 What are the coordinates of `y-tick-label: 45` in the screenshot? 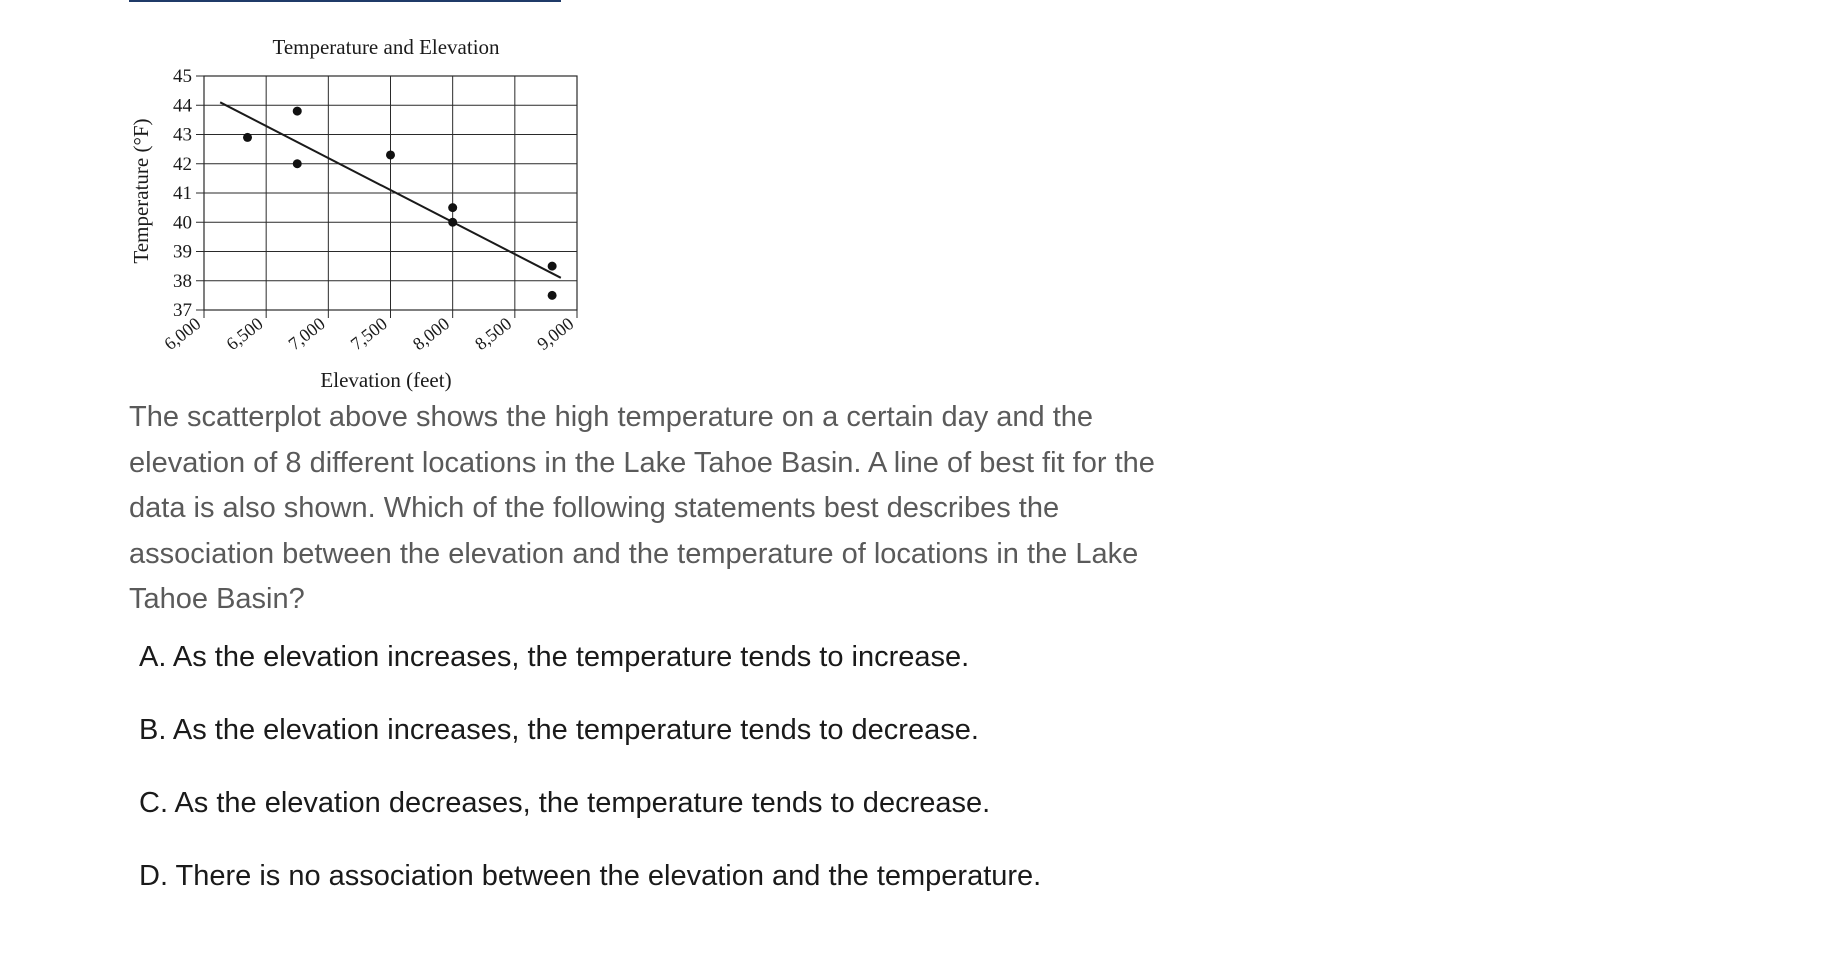 It's located at (182, 76).